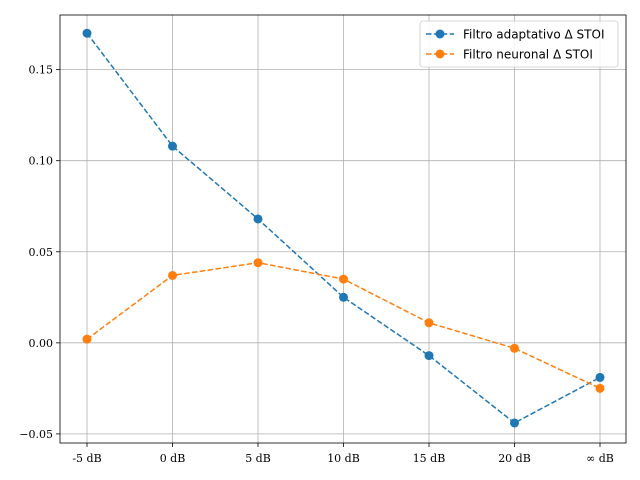 This screenshot has height=480, width=640. What do you see at coordinates (528, 55) in the screenshot?
I see `legend-label: Filtro neuronal Δ STOI` at bounding box center [528, 55].